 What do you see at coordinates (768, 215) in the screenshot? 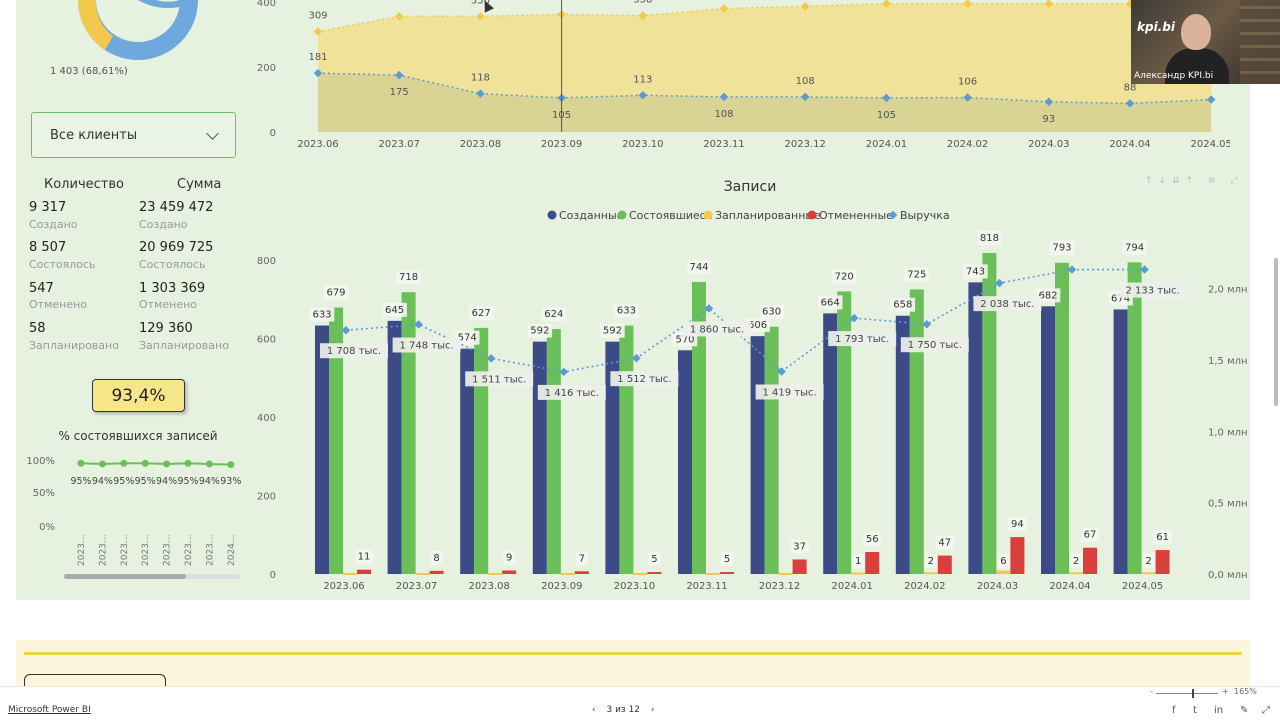
I see `legend-label: Запланированные` at bounding box center [768, 215].